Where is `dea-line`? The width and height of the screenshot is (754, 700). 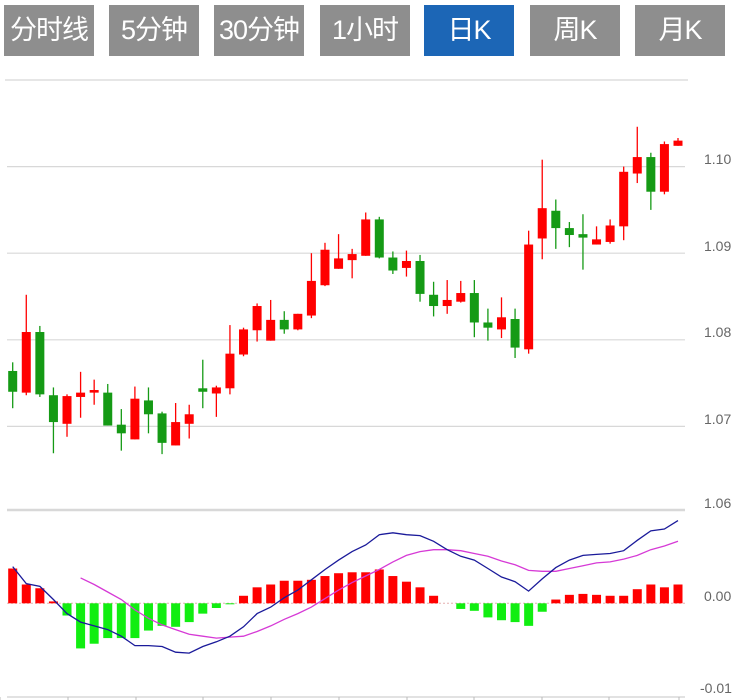
dea-line is located at coordinates (379, 589).